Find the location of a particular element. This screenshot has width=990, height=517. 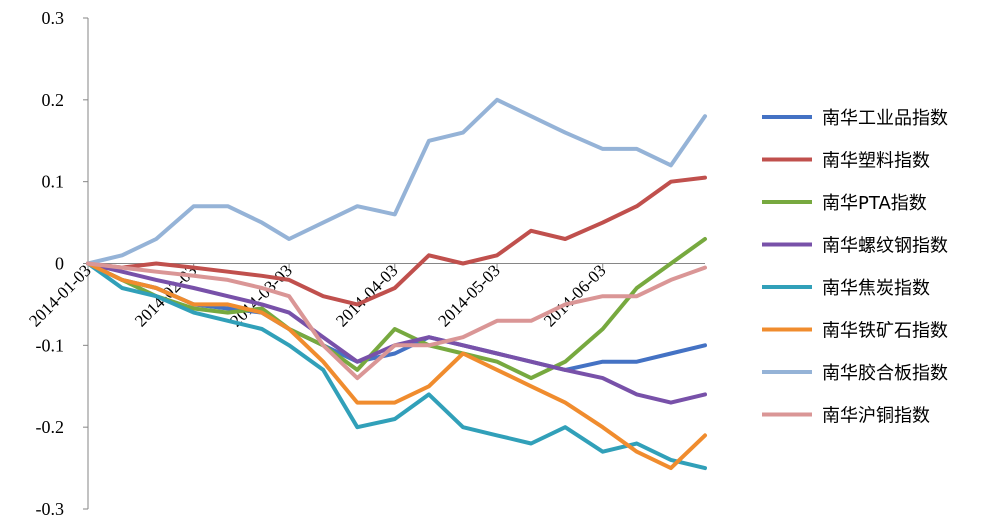

y-tick-label: 0.1 is located at coordinates (53, 182).